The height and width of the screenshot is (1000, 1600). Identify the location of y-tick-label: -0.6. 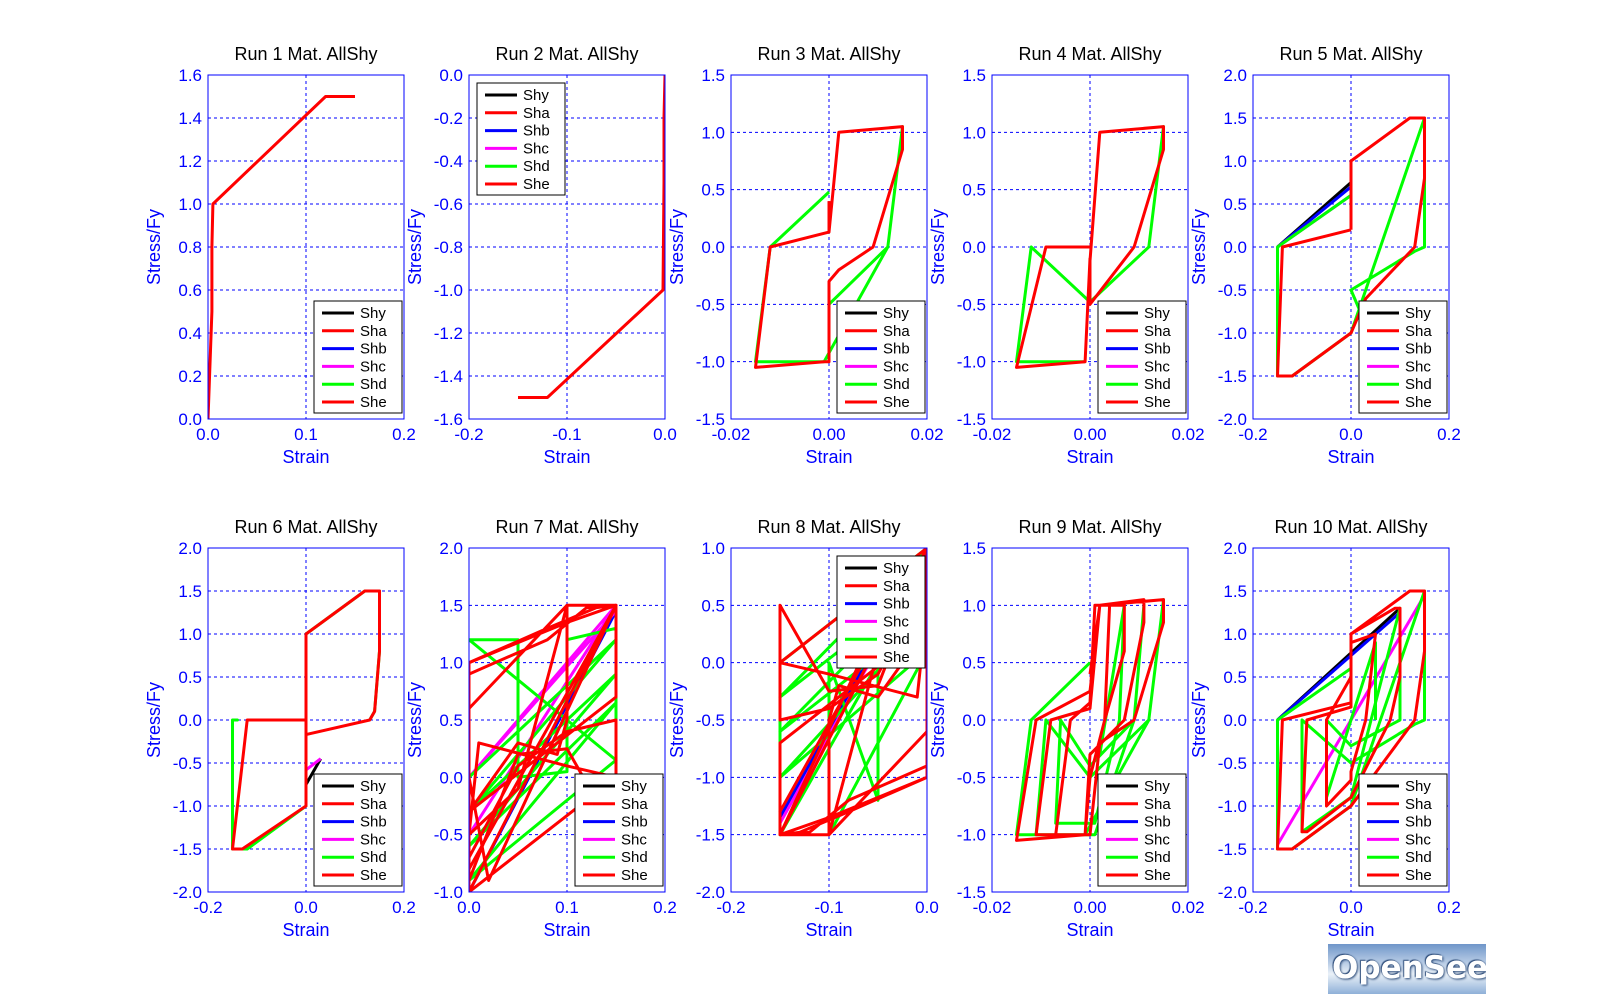
(448, 204).